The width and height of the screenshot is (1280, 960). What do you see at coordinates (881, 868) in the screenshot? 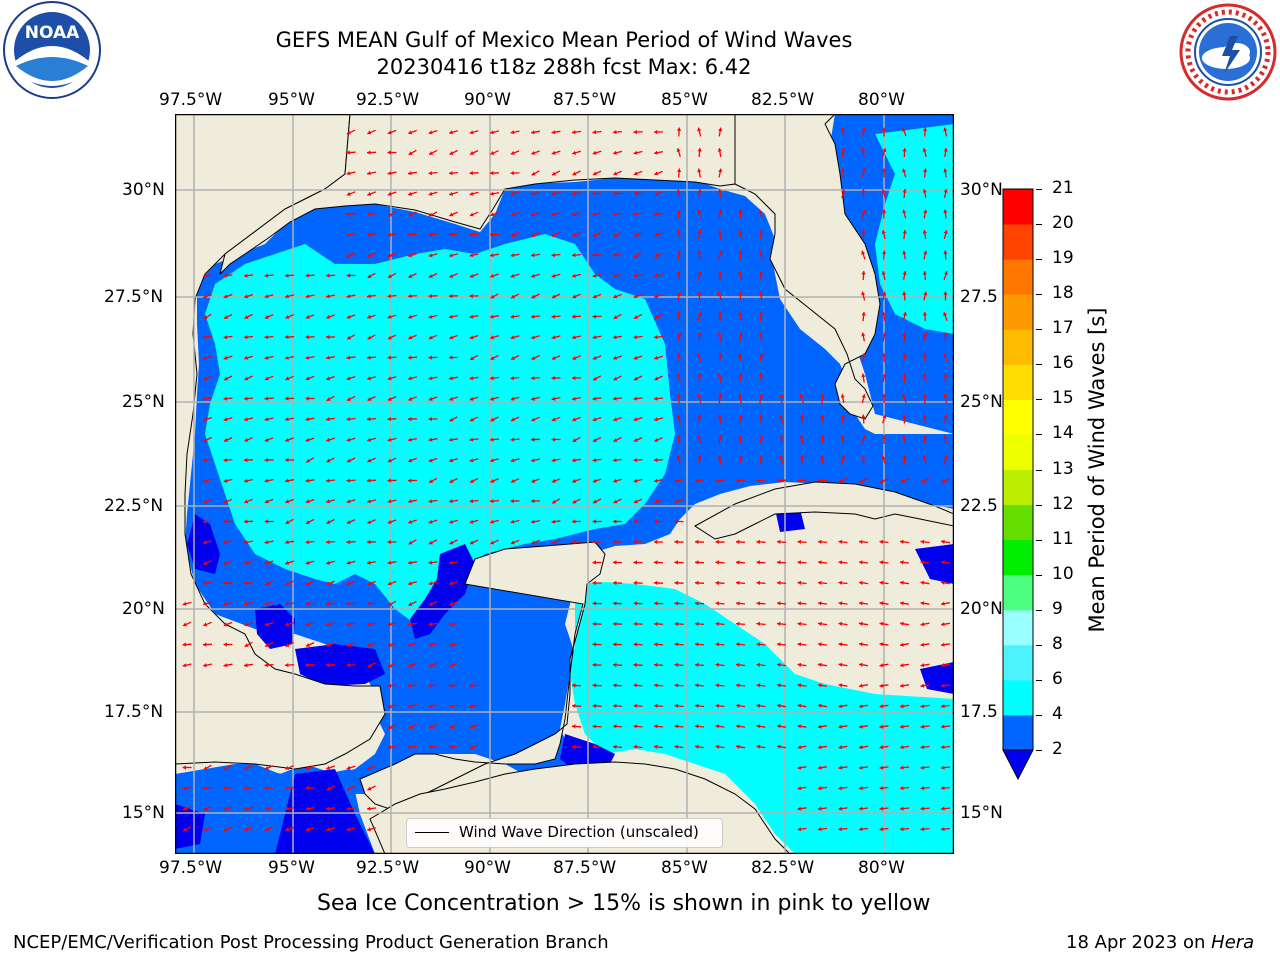
I see `lon-label-bottom: 80°W` at bounding box center [881, 868].